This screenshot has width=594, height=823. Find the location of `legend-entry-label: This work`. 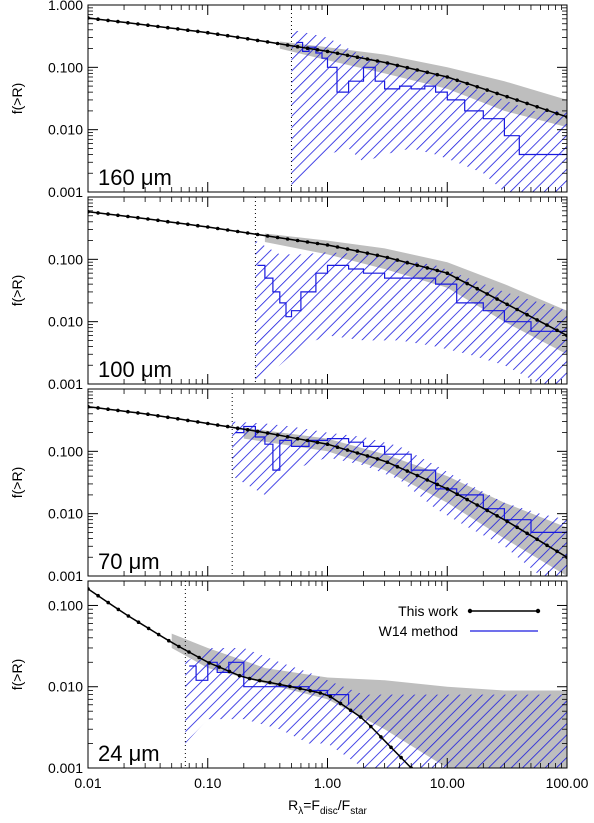

legend-entry-label: This work is located at coordinates (428, 611).